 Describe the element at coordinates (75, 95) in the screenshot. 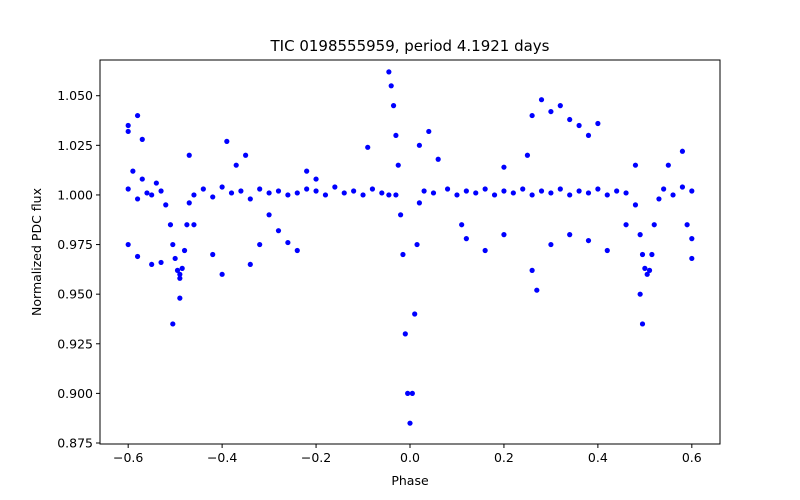

I see `y-tick-label: 1.050` at that location.